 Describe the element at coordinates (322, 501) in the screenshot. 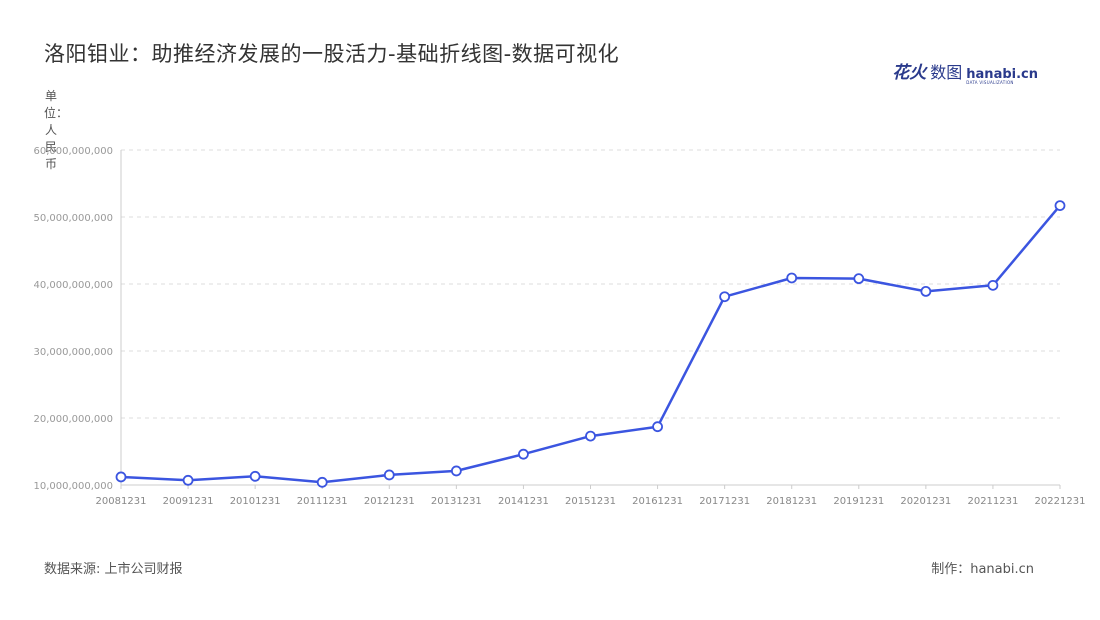

I see `x-tick-label-3: 20111231` at that location.